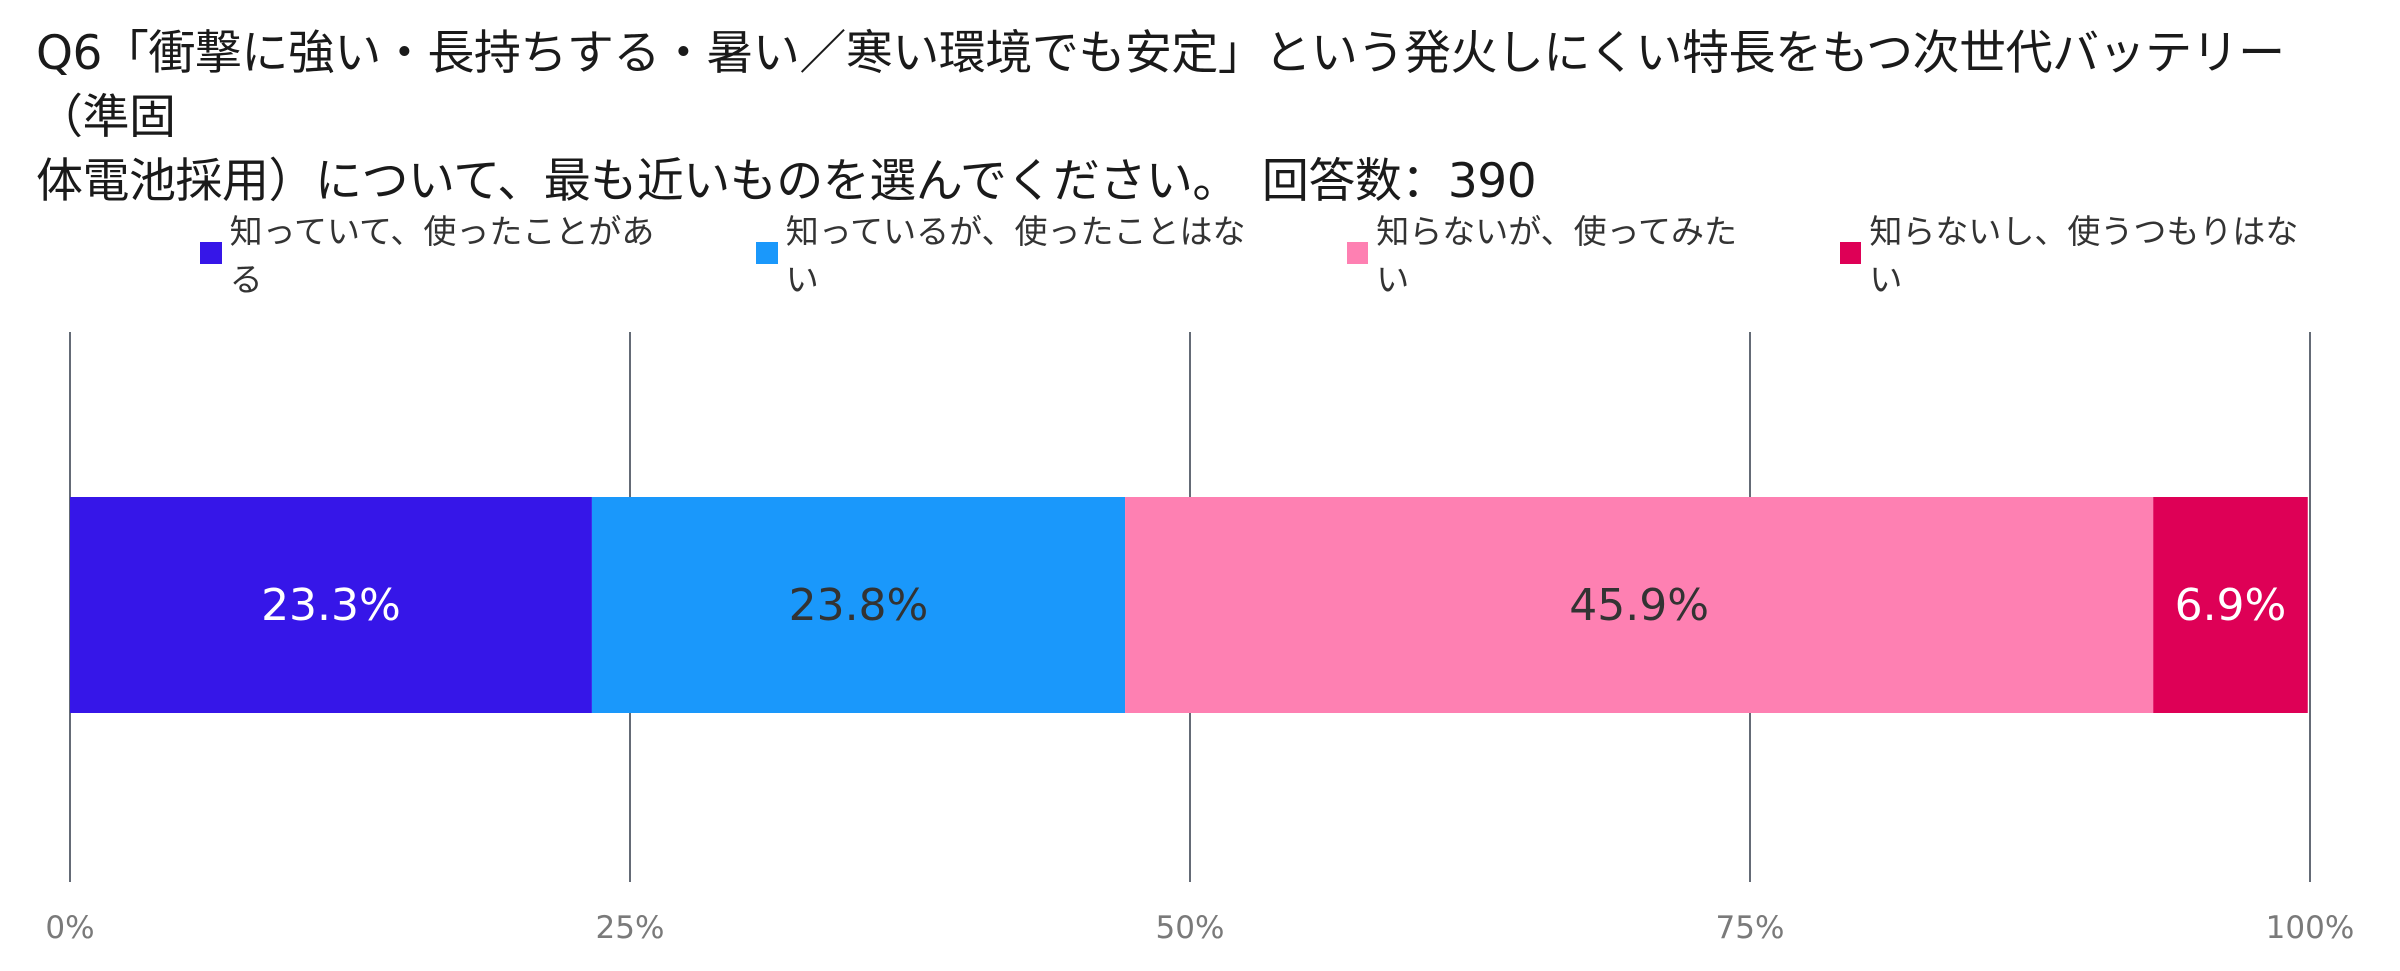 This screenshot has width=2400, height=971. Describe the element at coordinates (442, 255) in the screenshot. I see `legend-label: 知っていて、使ったことがある` at that location.